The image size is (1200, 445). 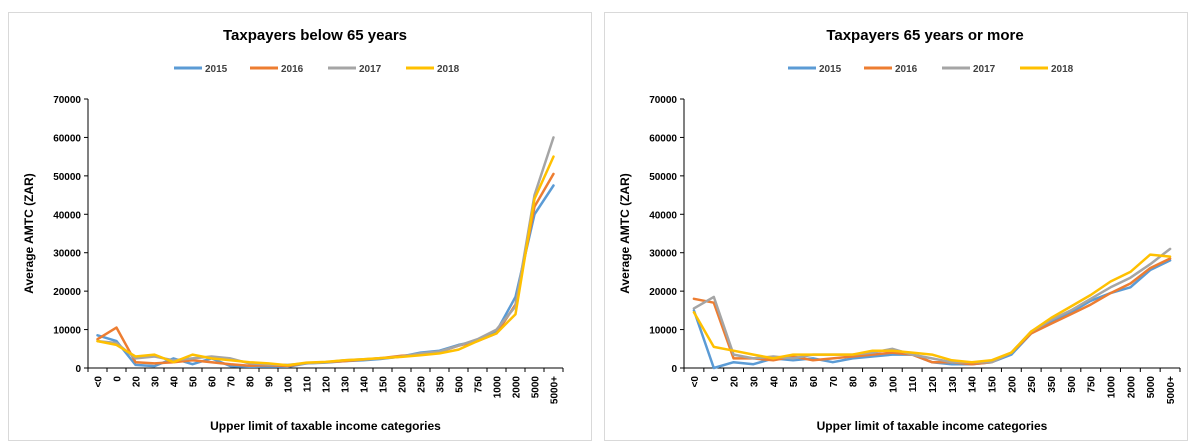 I want to click on series-line-2018, so click(x=932, y=308).